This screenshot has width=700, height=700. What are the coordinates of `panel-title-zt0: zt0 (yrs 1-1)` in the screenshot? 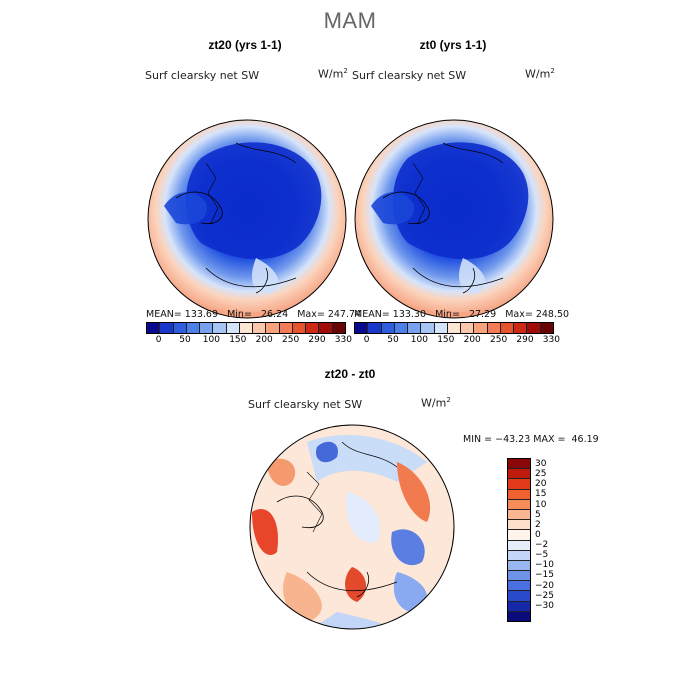 It's located at (453, 45).